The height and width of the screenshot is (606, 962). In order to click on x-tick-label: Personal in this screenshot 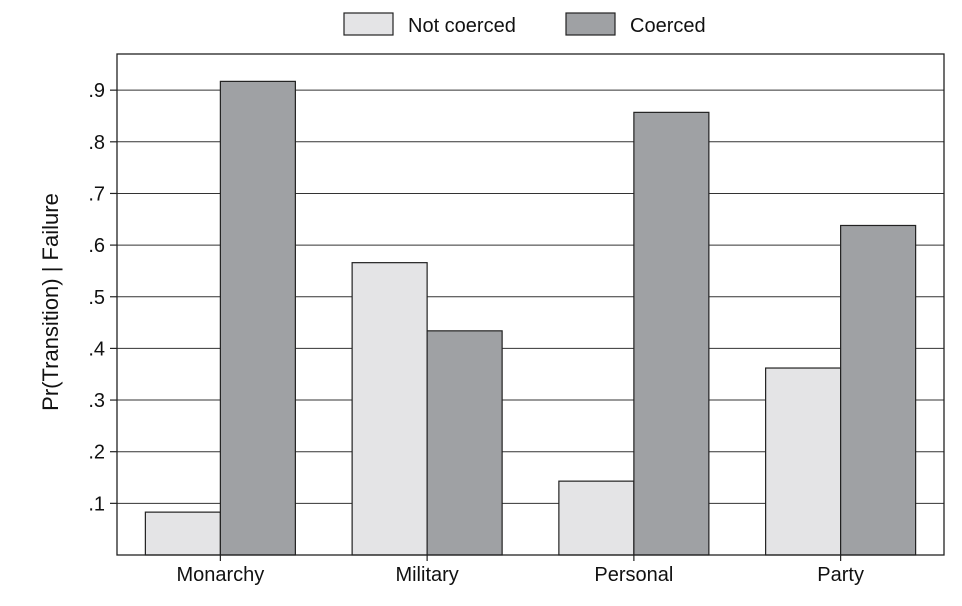, I will do `click(633, 575)`.